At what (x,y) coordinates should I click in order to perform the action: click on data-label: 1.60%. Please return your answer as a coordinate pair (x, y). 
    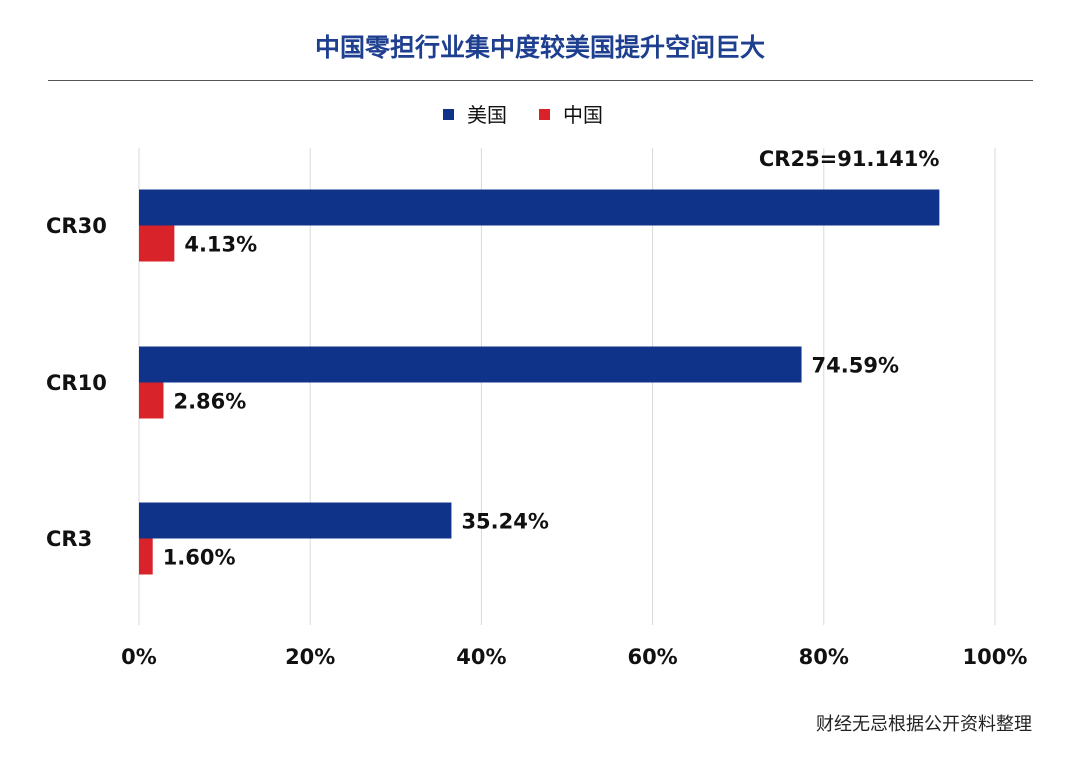
    Looking at the image, I should click on (199, 558).